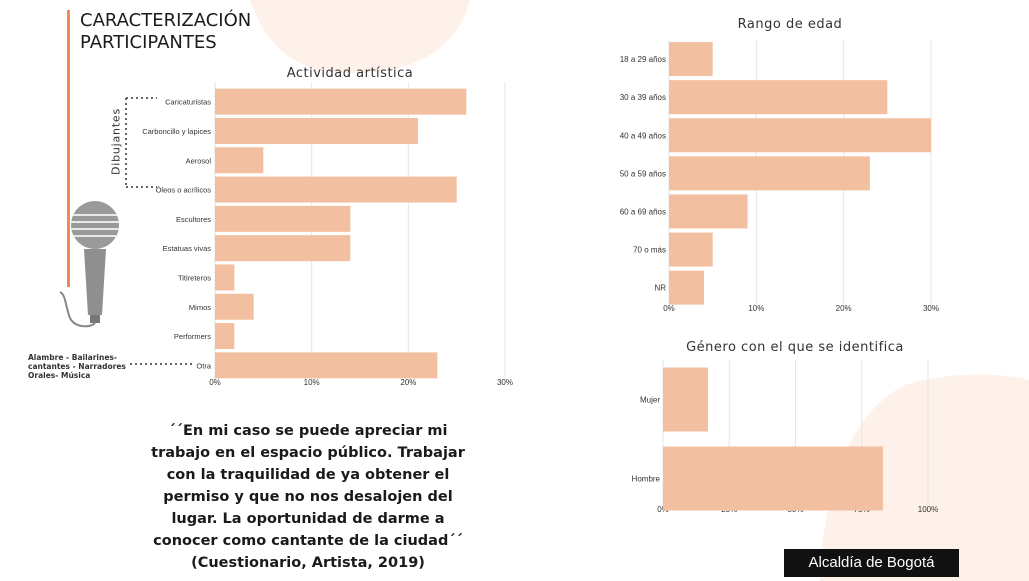 This screenshot has height=581, width=1029. I want to click on category-label: Aerosol, so click(199, 160).